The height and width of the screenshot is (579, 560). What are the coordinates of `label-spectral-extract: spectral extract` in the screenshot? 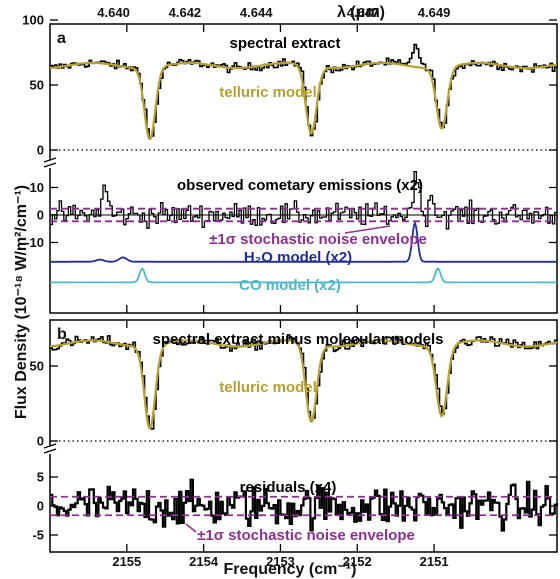 It's located at (285, 43).